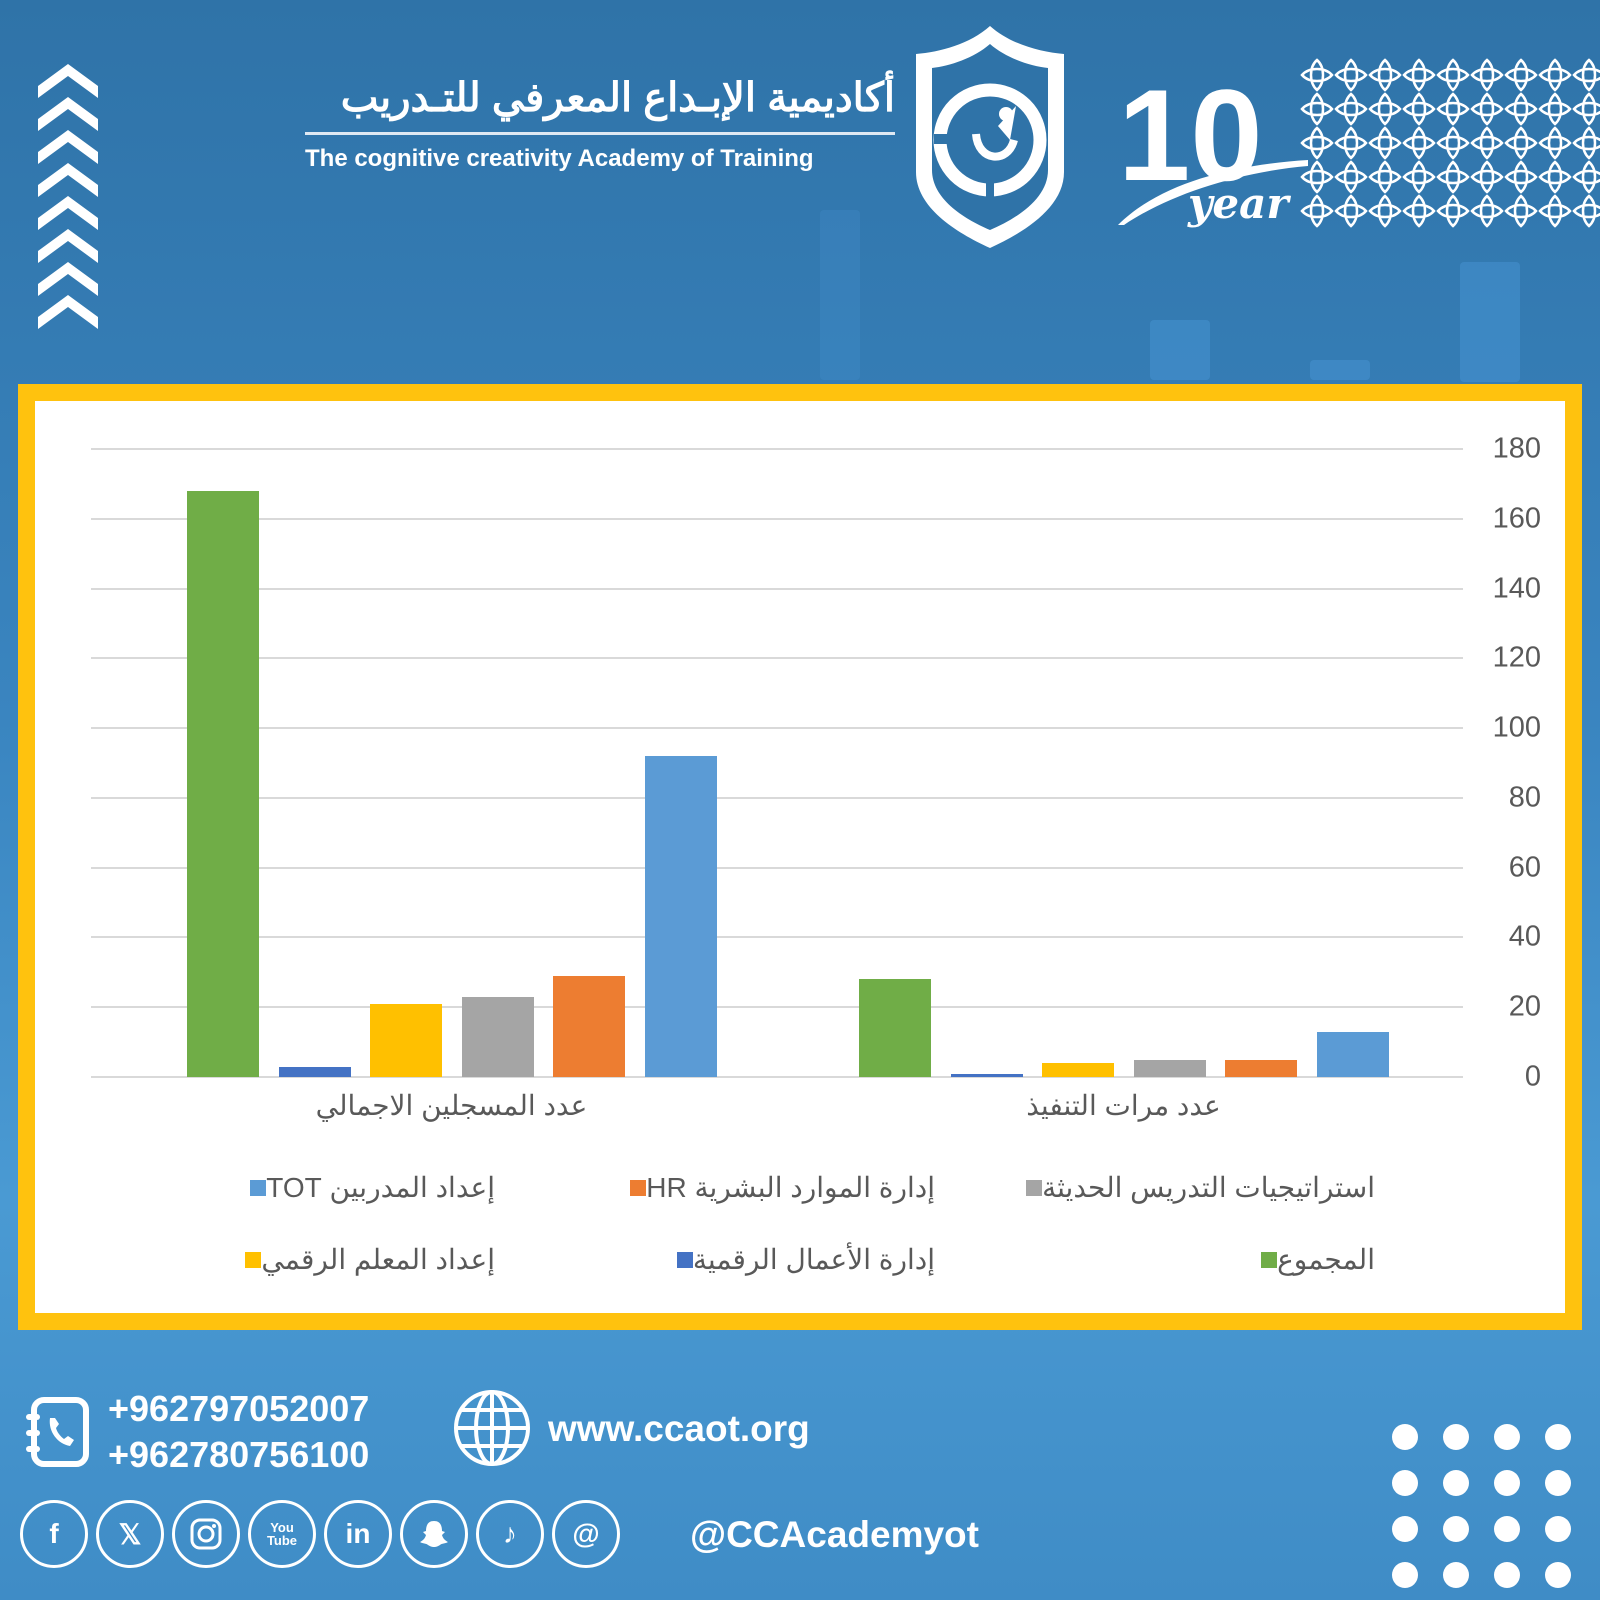 The width and height of the screenshot is (1600, 1600). I want to click on y-axis-tick-label: 180, so click(1516, 448).